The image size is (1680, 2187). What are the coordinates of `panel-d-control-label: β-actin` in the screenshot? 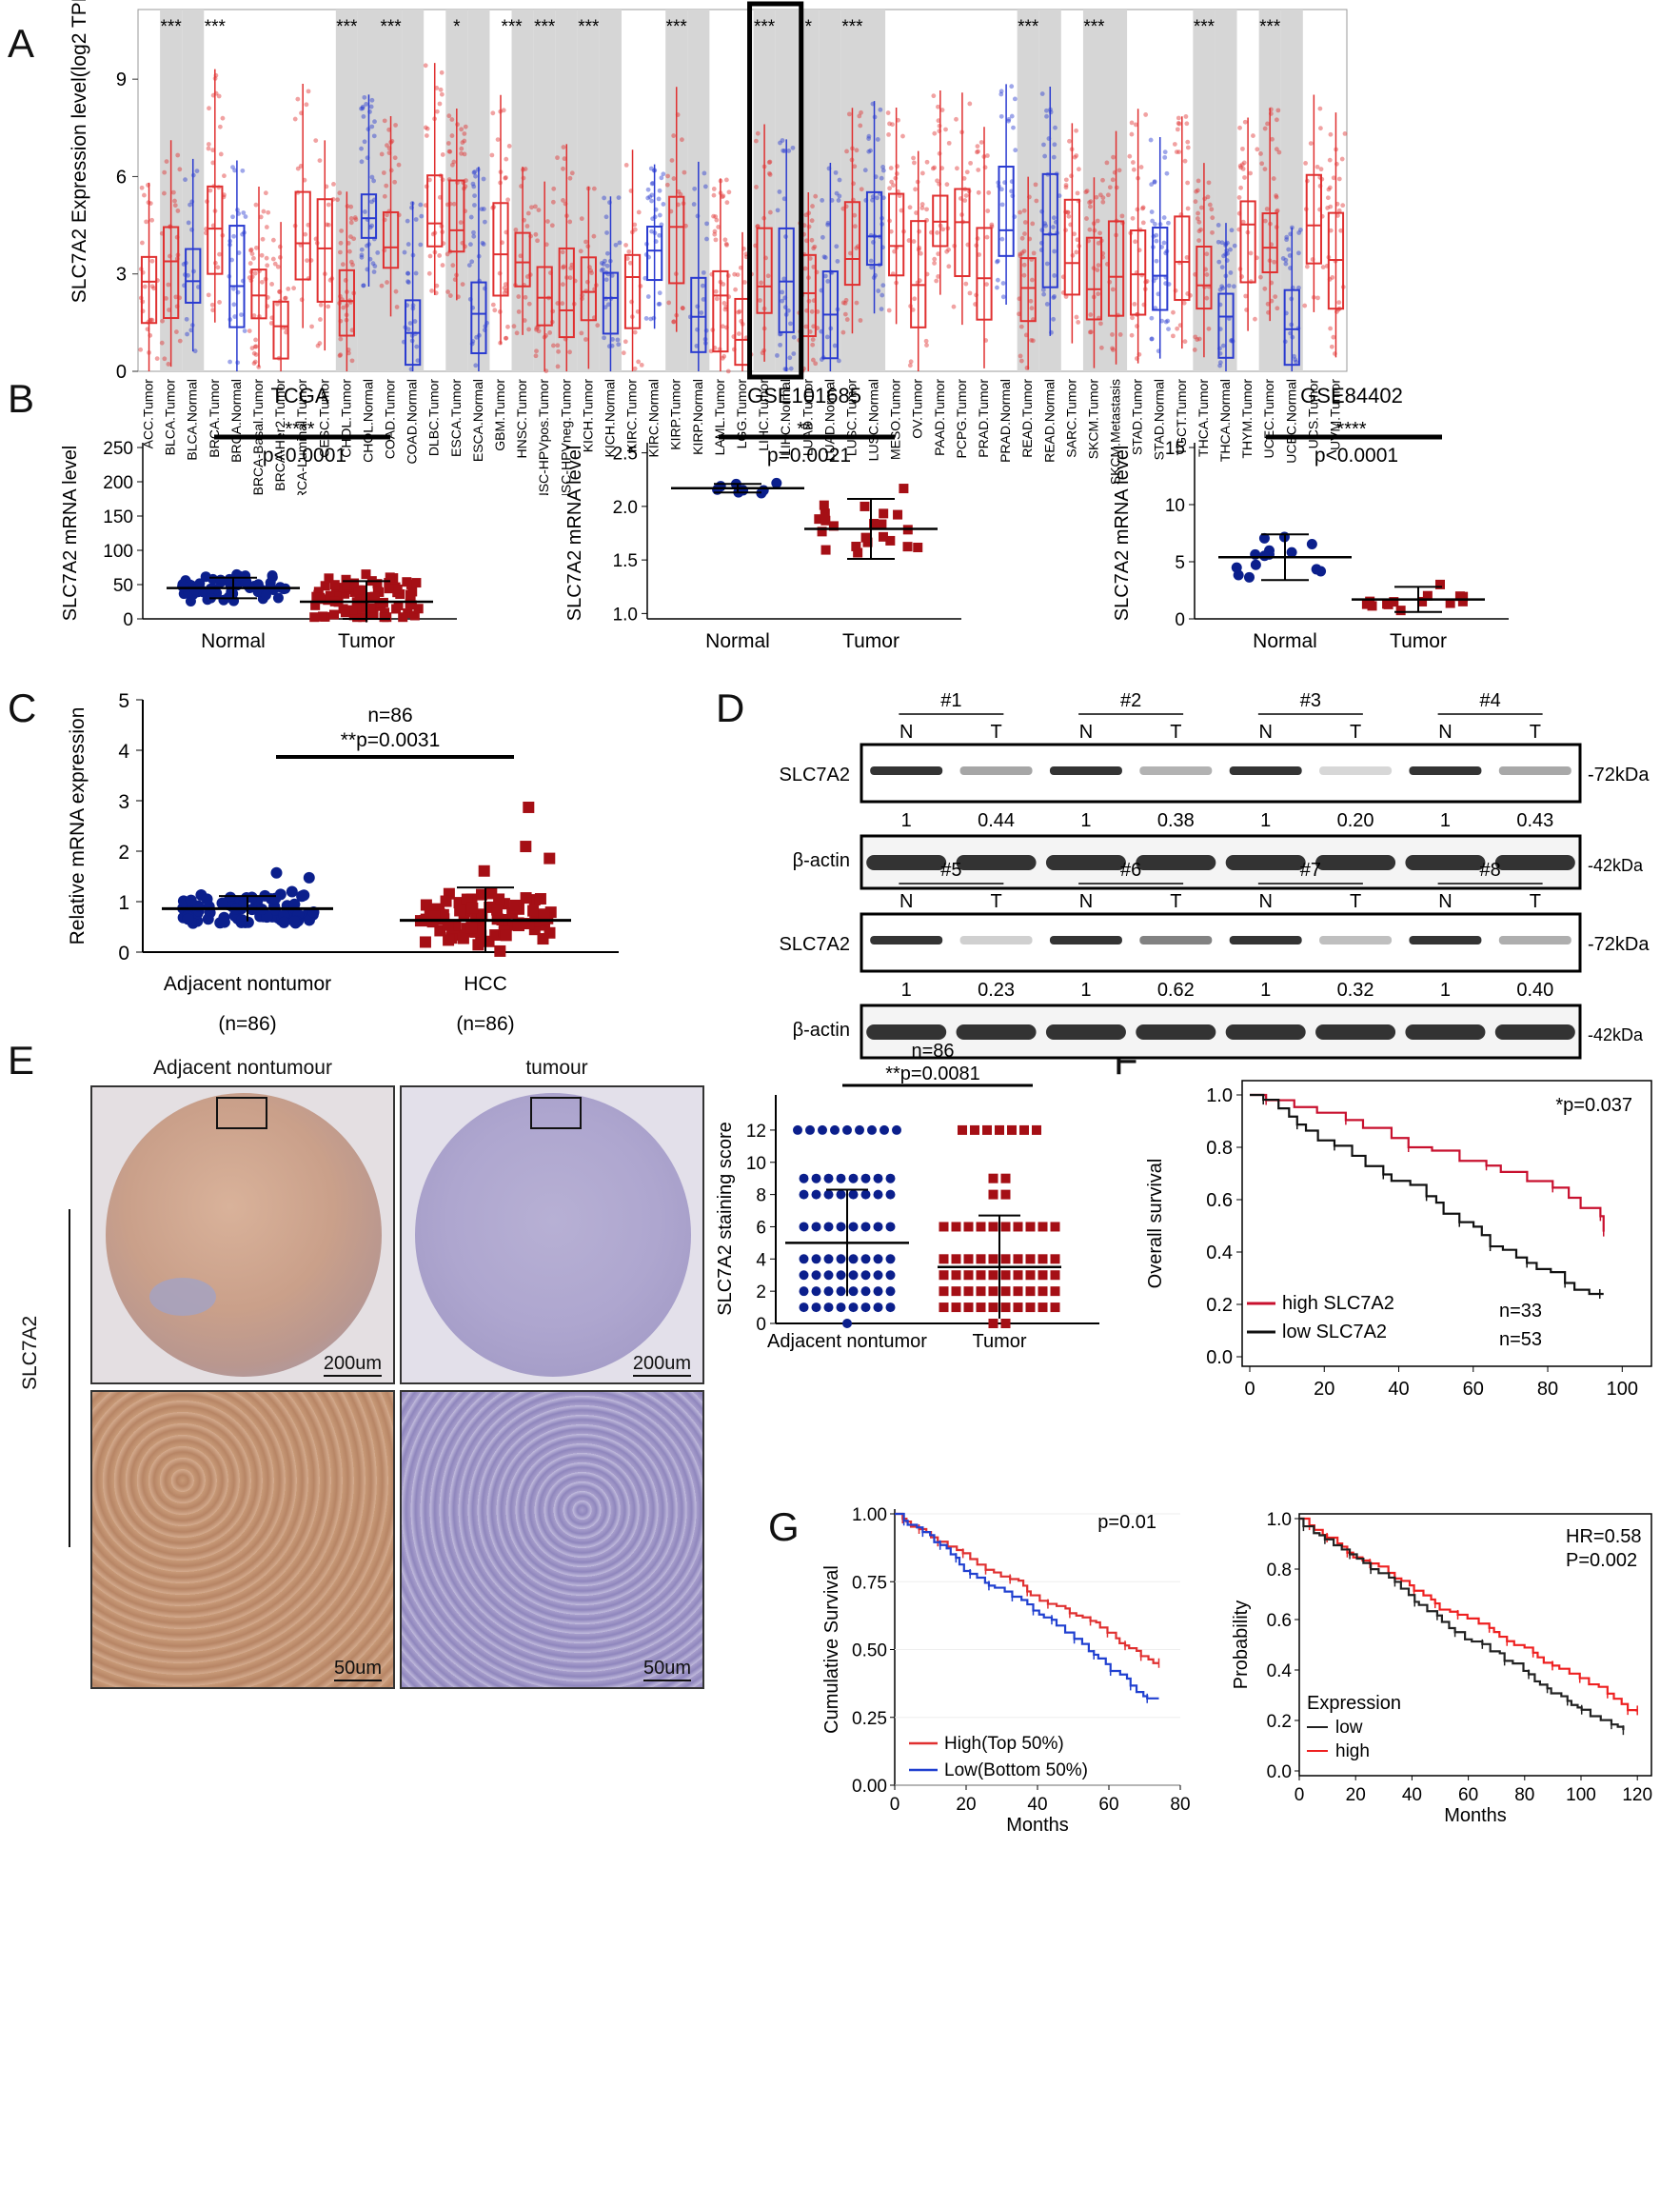 It's located at (821, 861).